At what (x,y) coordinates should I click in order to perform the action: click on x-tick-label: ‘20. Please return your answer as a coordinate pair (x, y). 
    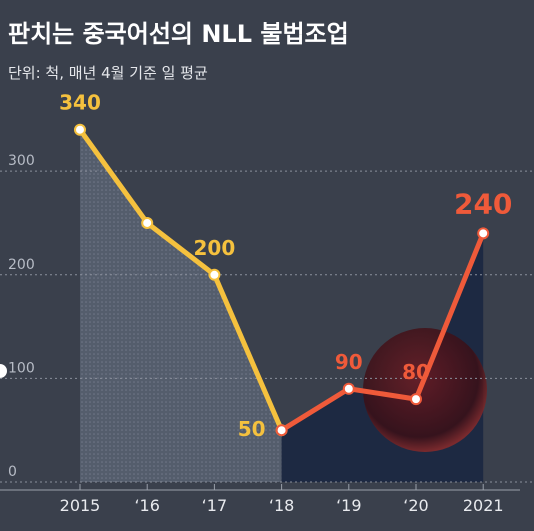
    Looking at the image, I should click on (415, 505).